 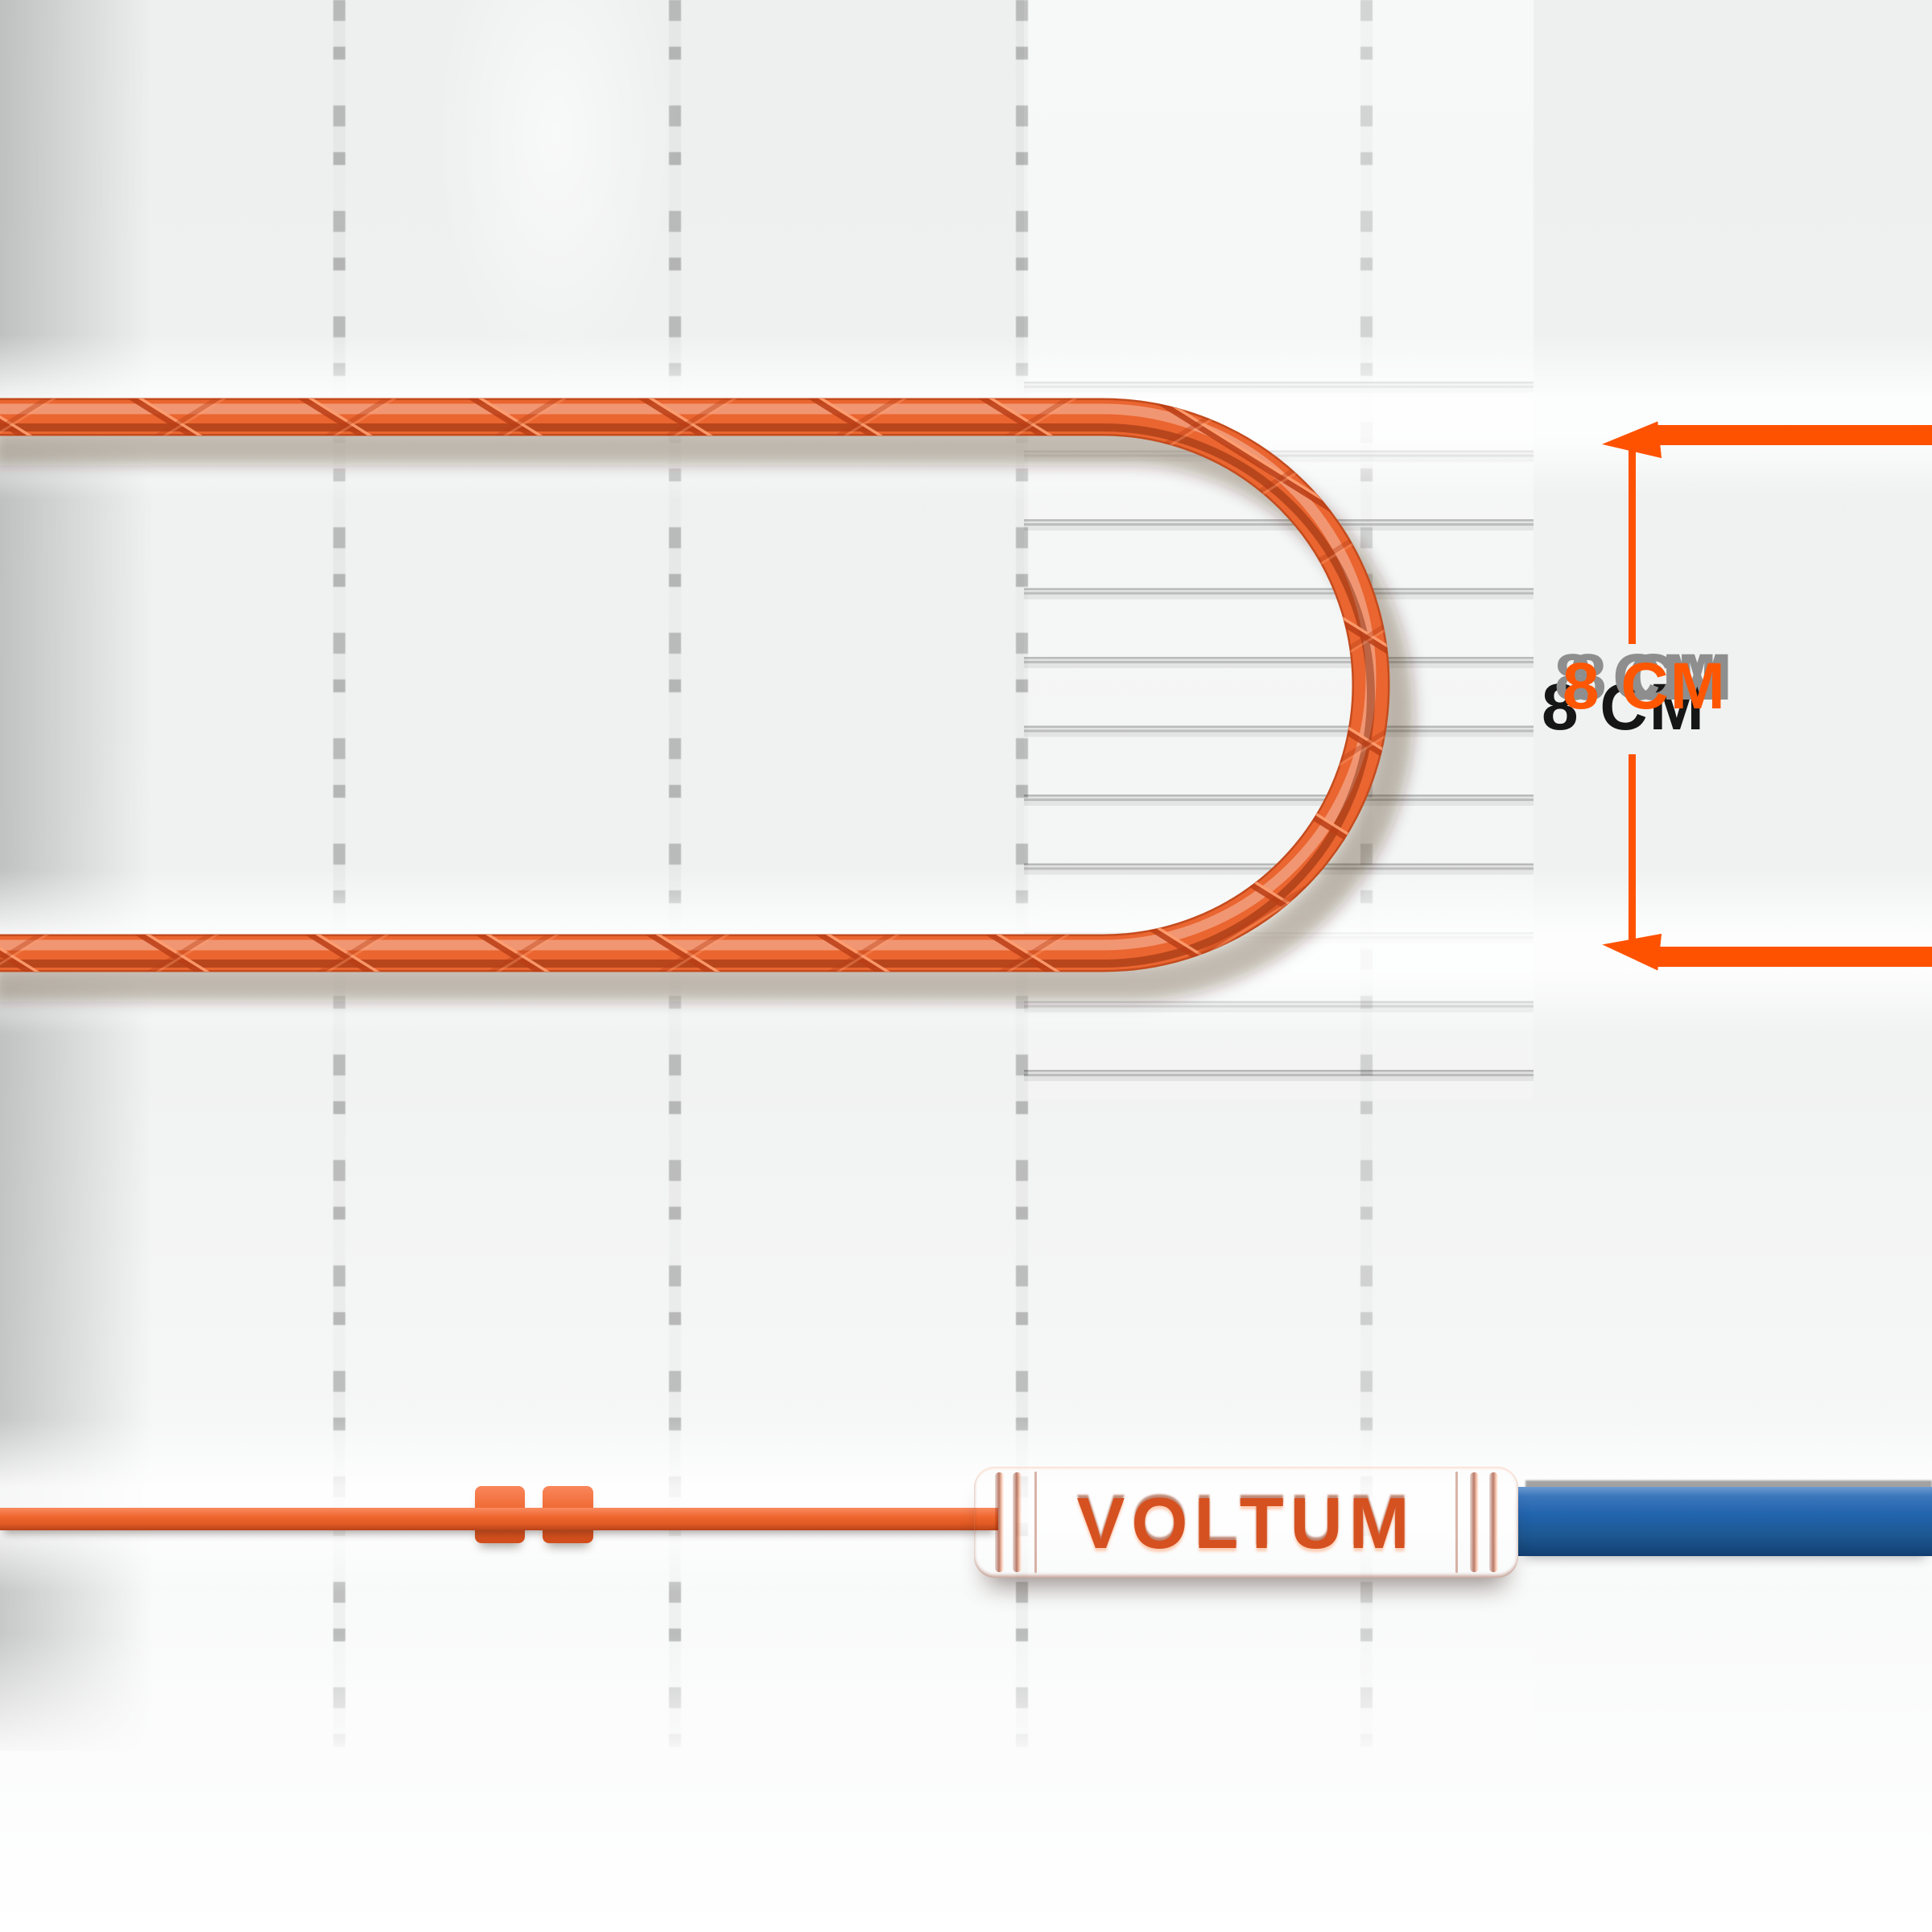 I want to click on connector-brand-label: VOLTUM, so click(x=1246, y=1523).